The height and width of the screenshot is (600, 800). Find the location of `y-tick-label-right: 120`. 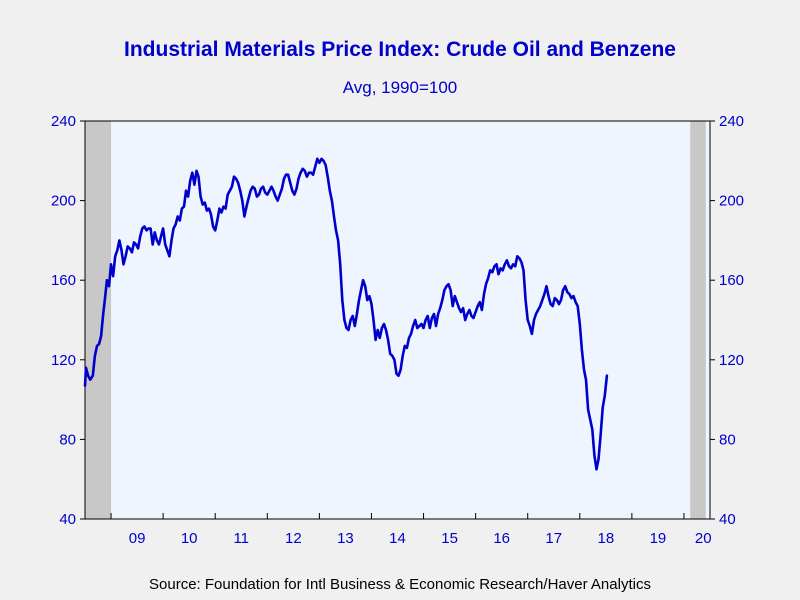

y-tick-label-right: 120 is located at coordinates (731, 360).